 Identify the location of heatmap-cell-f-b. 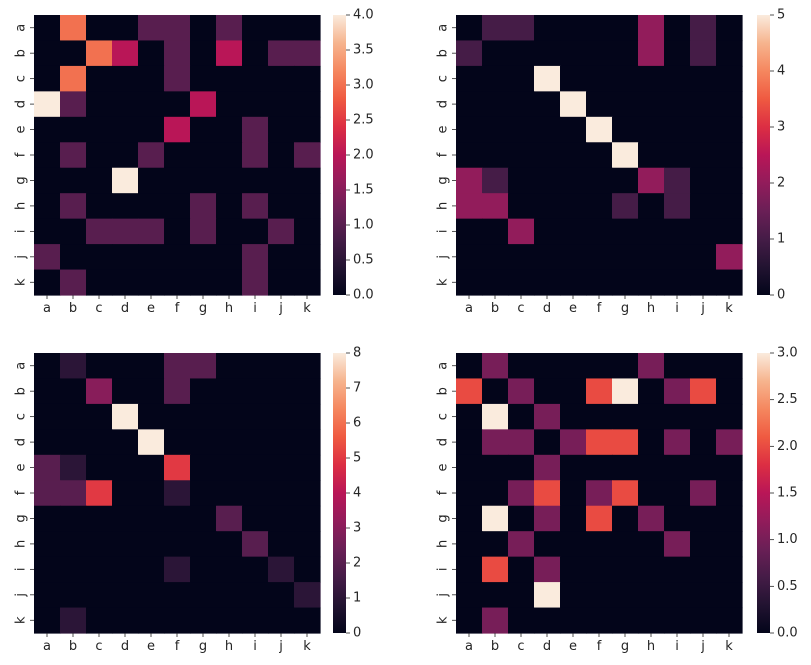
(73, 493).